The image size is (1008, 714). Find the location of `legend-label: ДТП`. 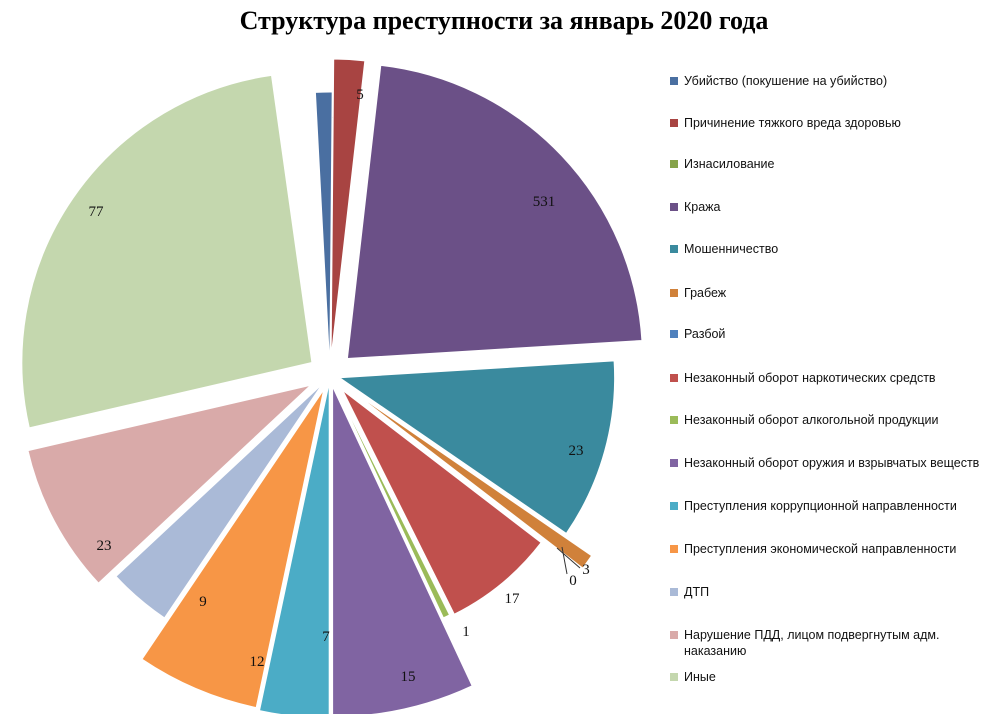

legend-label: ДТП is located at coordinates (697, 592).